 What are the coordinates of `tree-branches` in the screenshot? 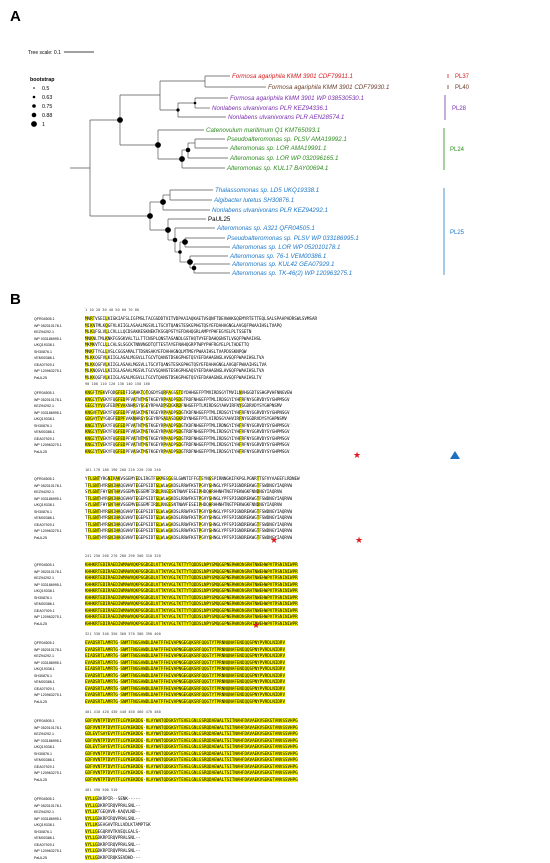 It's located at (168, 174).